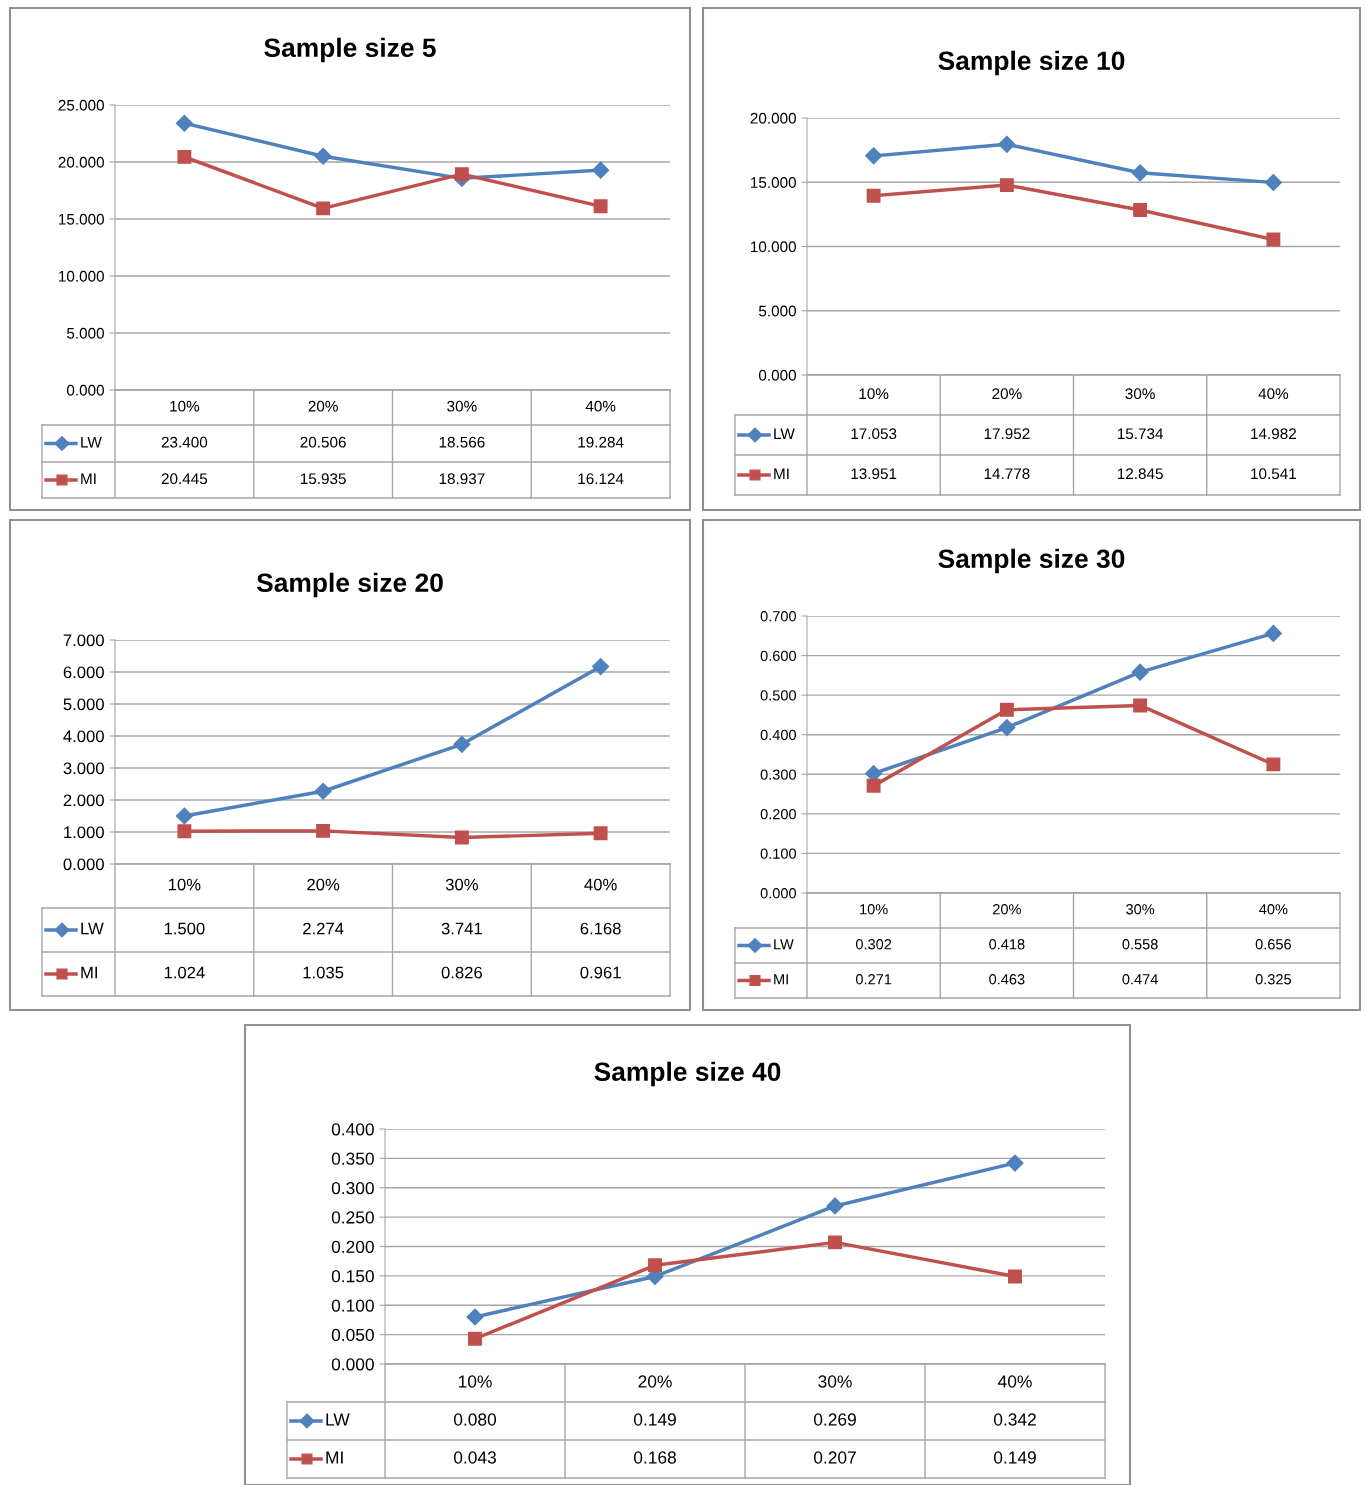  What do you see at coordinates (778, 616) in the screenshot?
I see `y-tick-label: 0.700` at bounding box center [778, 616].